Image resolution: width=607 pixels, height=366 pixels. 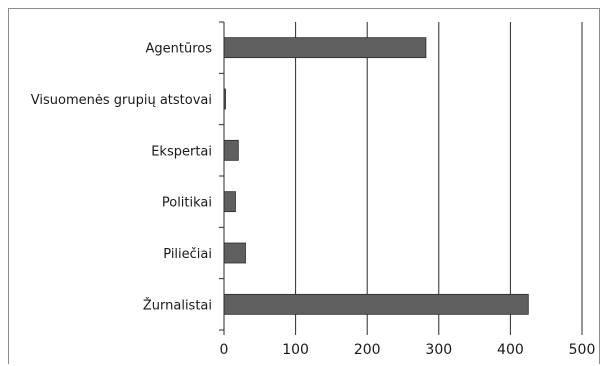 What do you see at coordinates (295, 350) in the screenshot?
I see `x-tick-label: 100` at bounding box center [295, 350].